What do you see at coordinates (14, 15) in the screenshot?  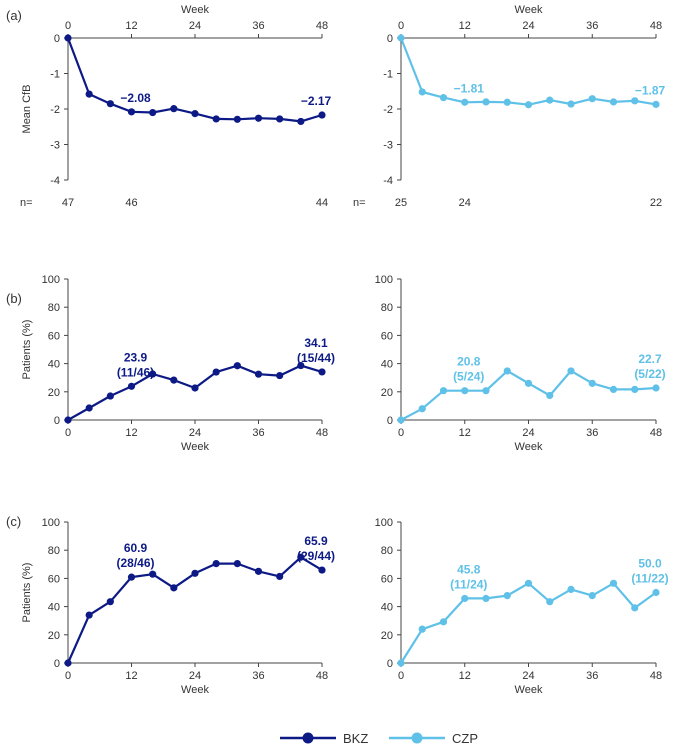 I see `panel-label-a: (a)` at bounding box center [14, 15].